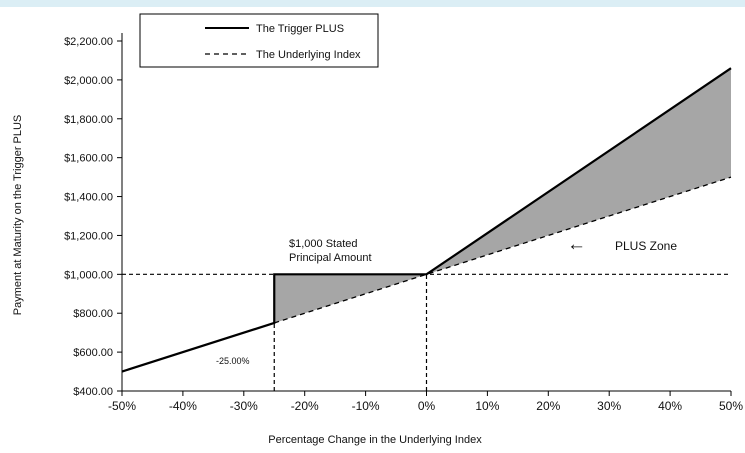  Describe the element at coordinates (233, 361) in the screenshot. I see `trigger-level-label: -25.00%` at that location.